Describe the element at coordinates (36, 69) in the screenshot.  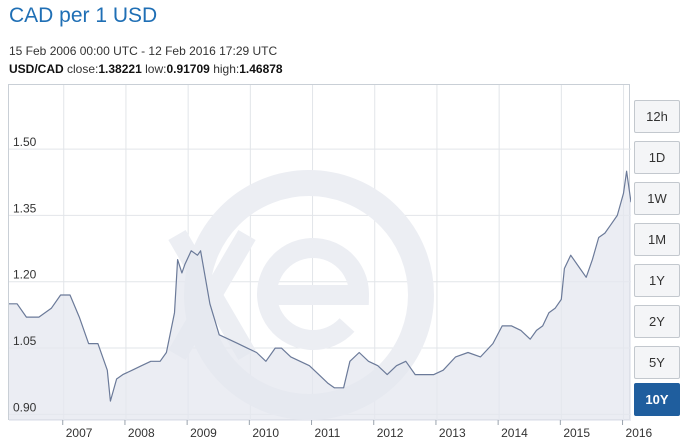
I see `currency-pair: USD/CAD` at that location.